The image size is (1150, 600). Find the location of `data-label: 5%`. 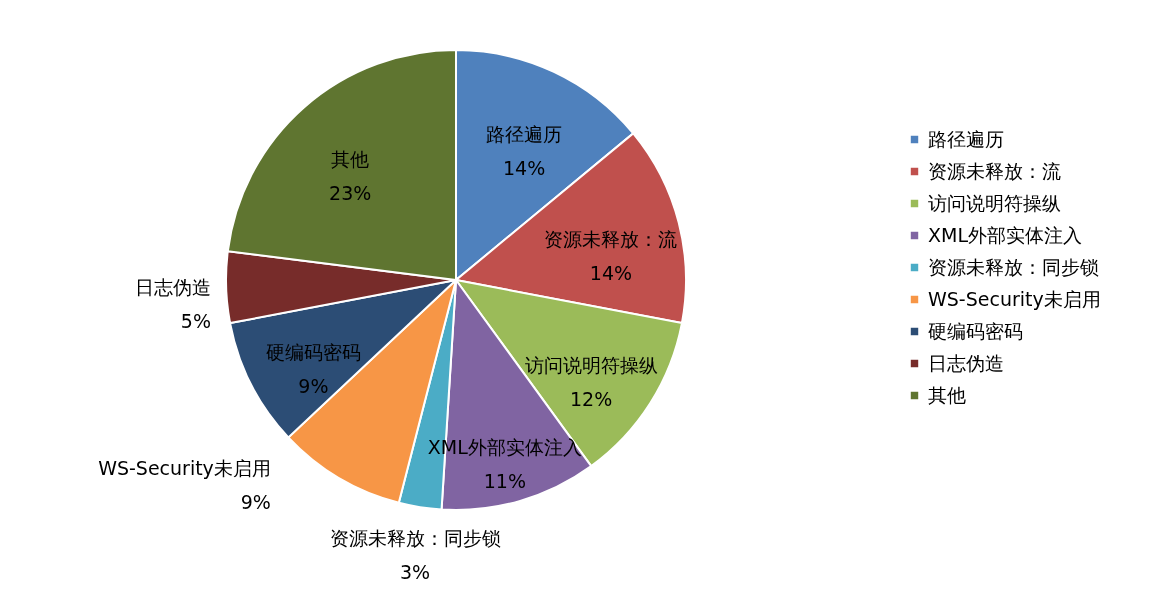

data-label: 5% is located at coordinates (195, 320).